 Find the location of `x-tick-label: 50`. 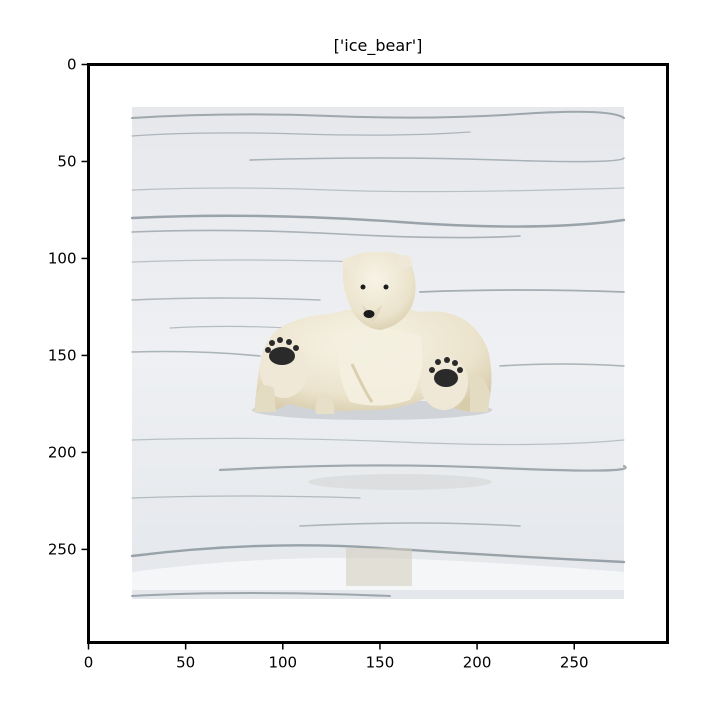

x-tick-label: 50 is located at coordinates (185, 663).